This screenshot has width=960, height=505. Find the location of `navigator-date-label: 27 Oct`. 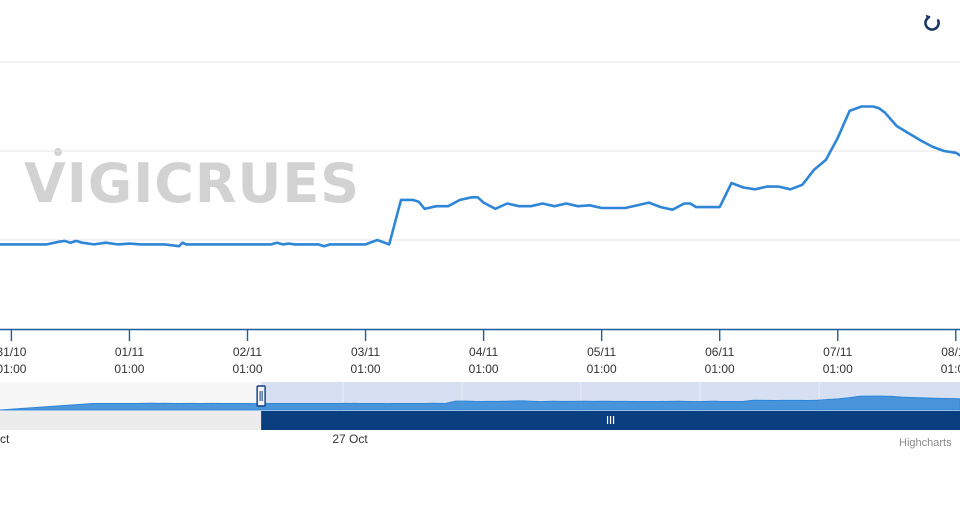

navigator-date-label: 27 Oct is located at coordinates (350, 439).